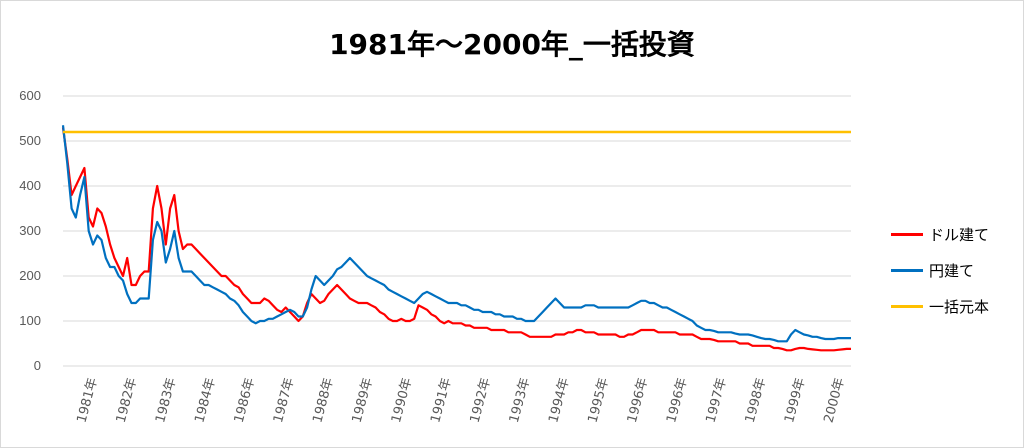 The image size is (1024, 448). What do you see at coordinates (441, 400) in the screenshot?
I see `x-tick-label-9: 1991年` at bounding box center [441, 400].